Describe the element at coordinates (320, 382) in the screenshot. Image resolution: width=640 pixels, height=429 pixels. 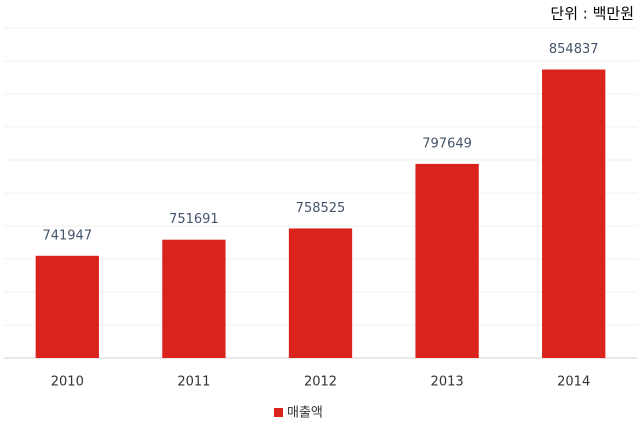
I see `x-tick-label: 2012` at that location.